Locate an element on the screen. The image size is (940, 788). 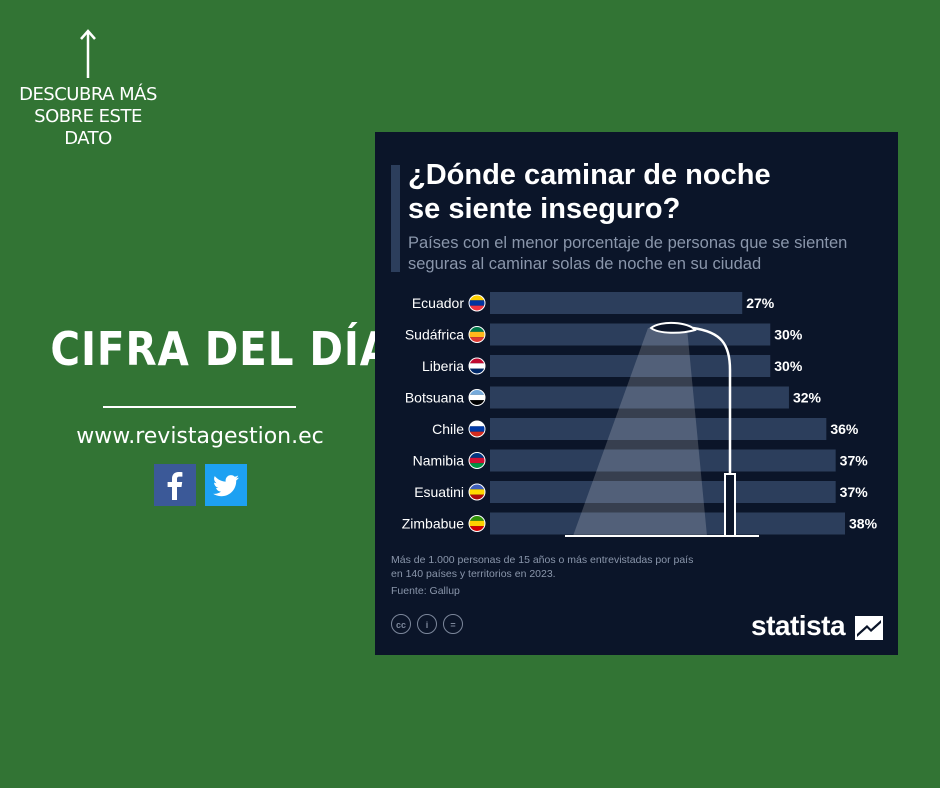
bar-liberia is located at coordinates (630, 366).